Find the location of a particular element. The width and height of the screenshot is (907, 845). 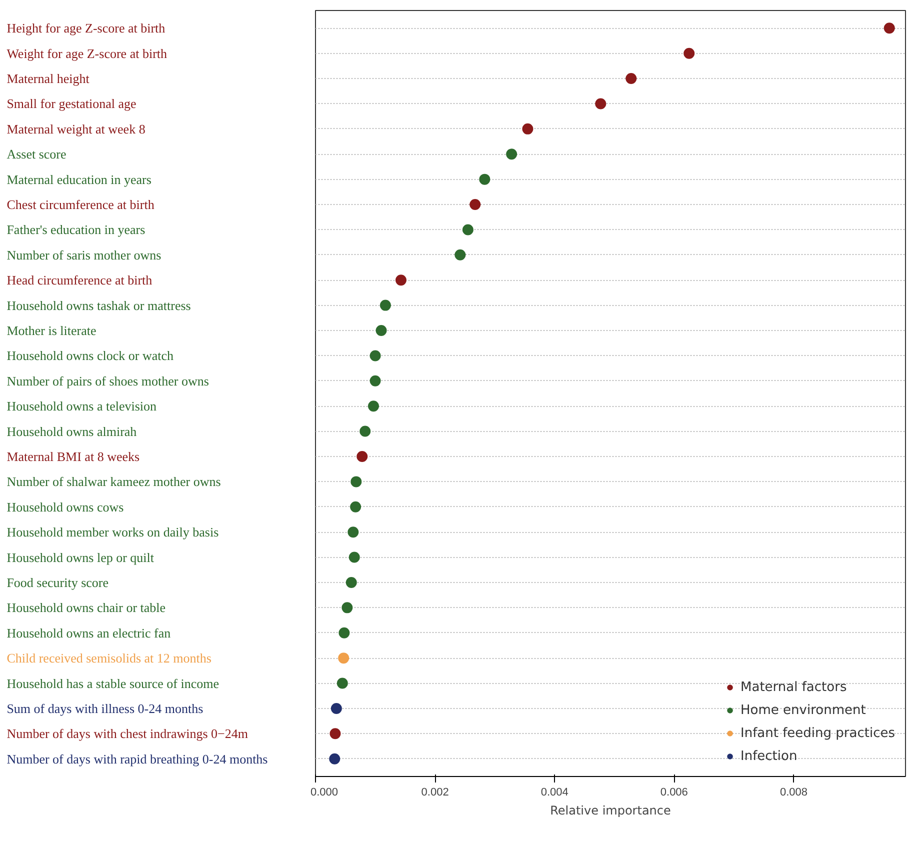

y-tick-label: Household owns chair or table is located at coordinates (86, 608).